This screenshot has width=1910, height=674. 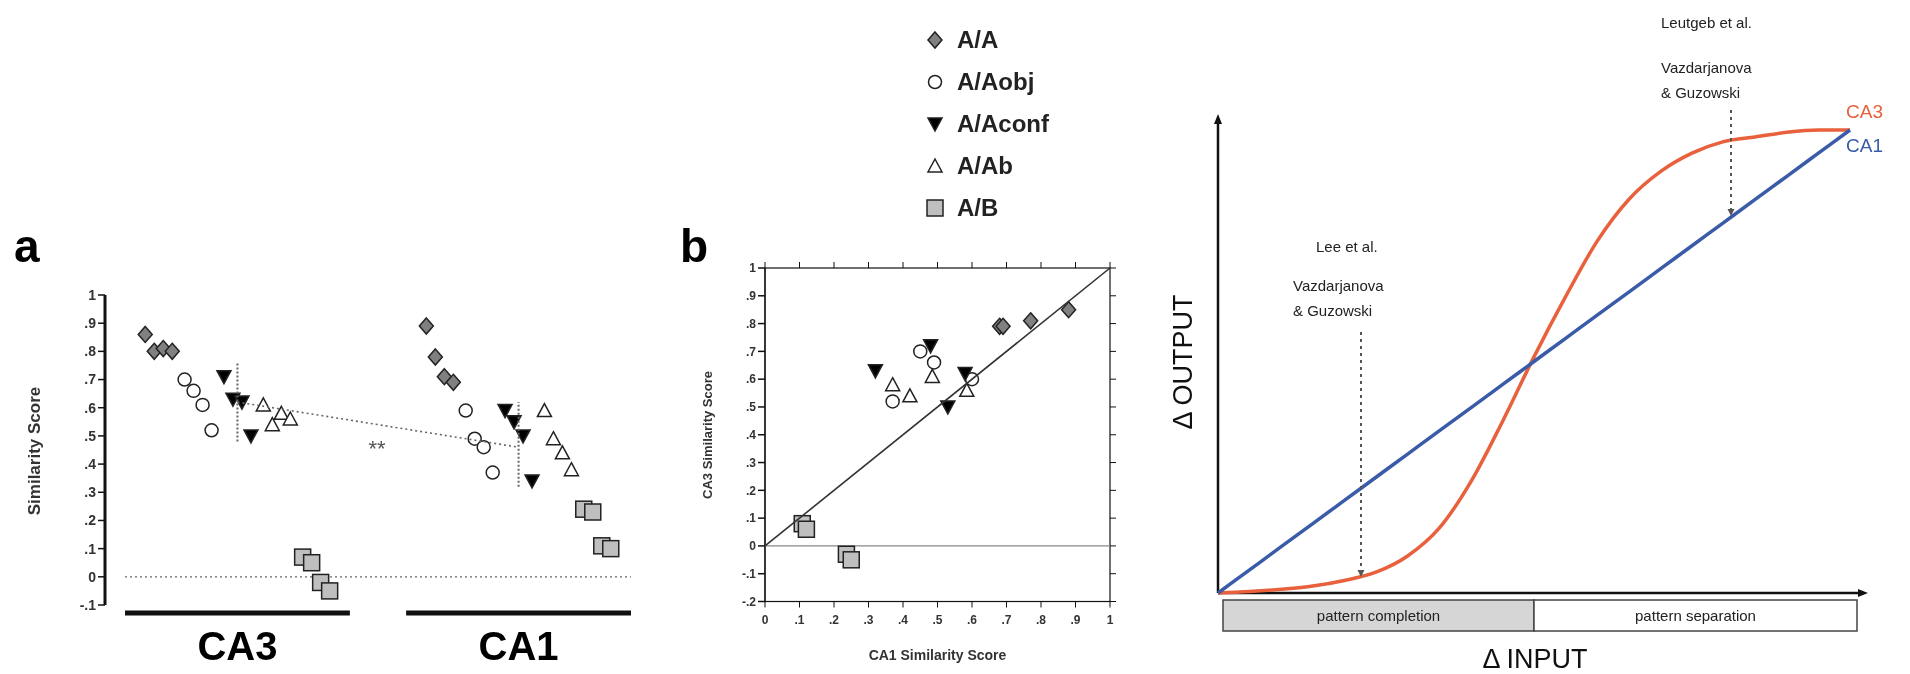 What do you see at coordinates (937, 655) in the screenshot?
I see `x-axis-title: CA1 Similarity Score` at bounding box center [937, 655].